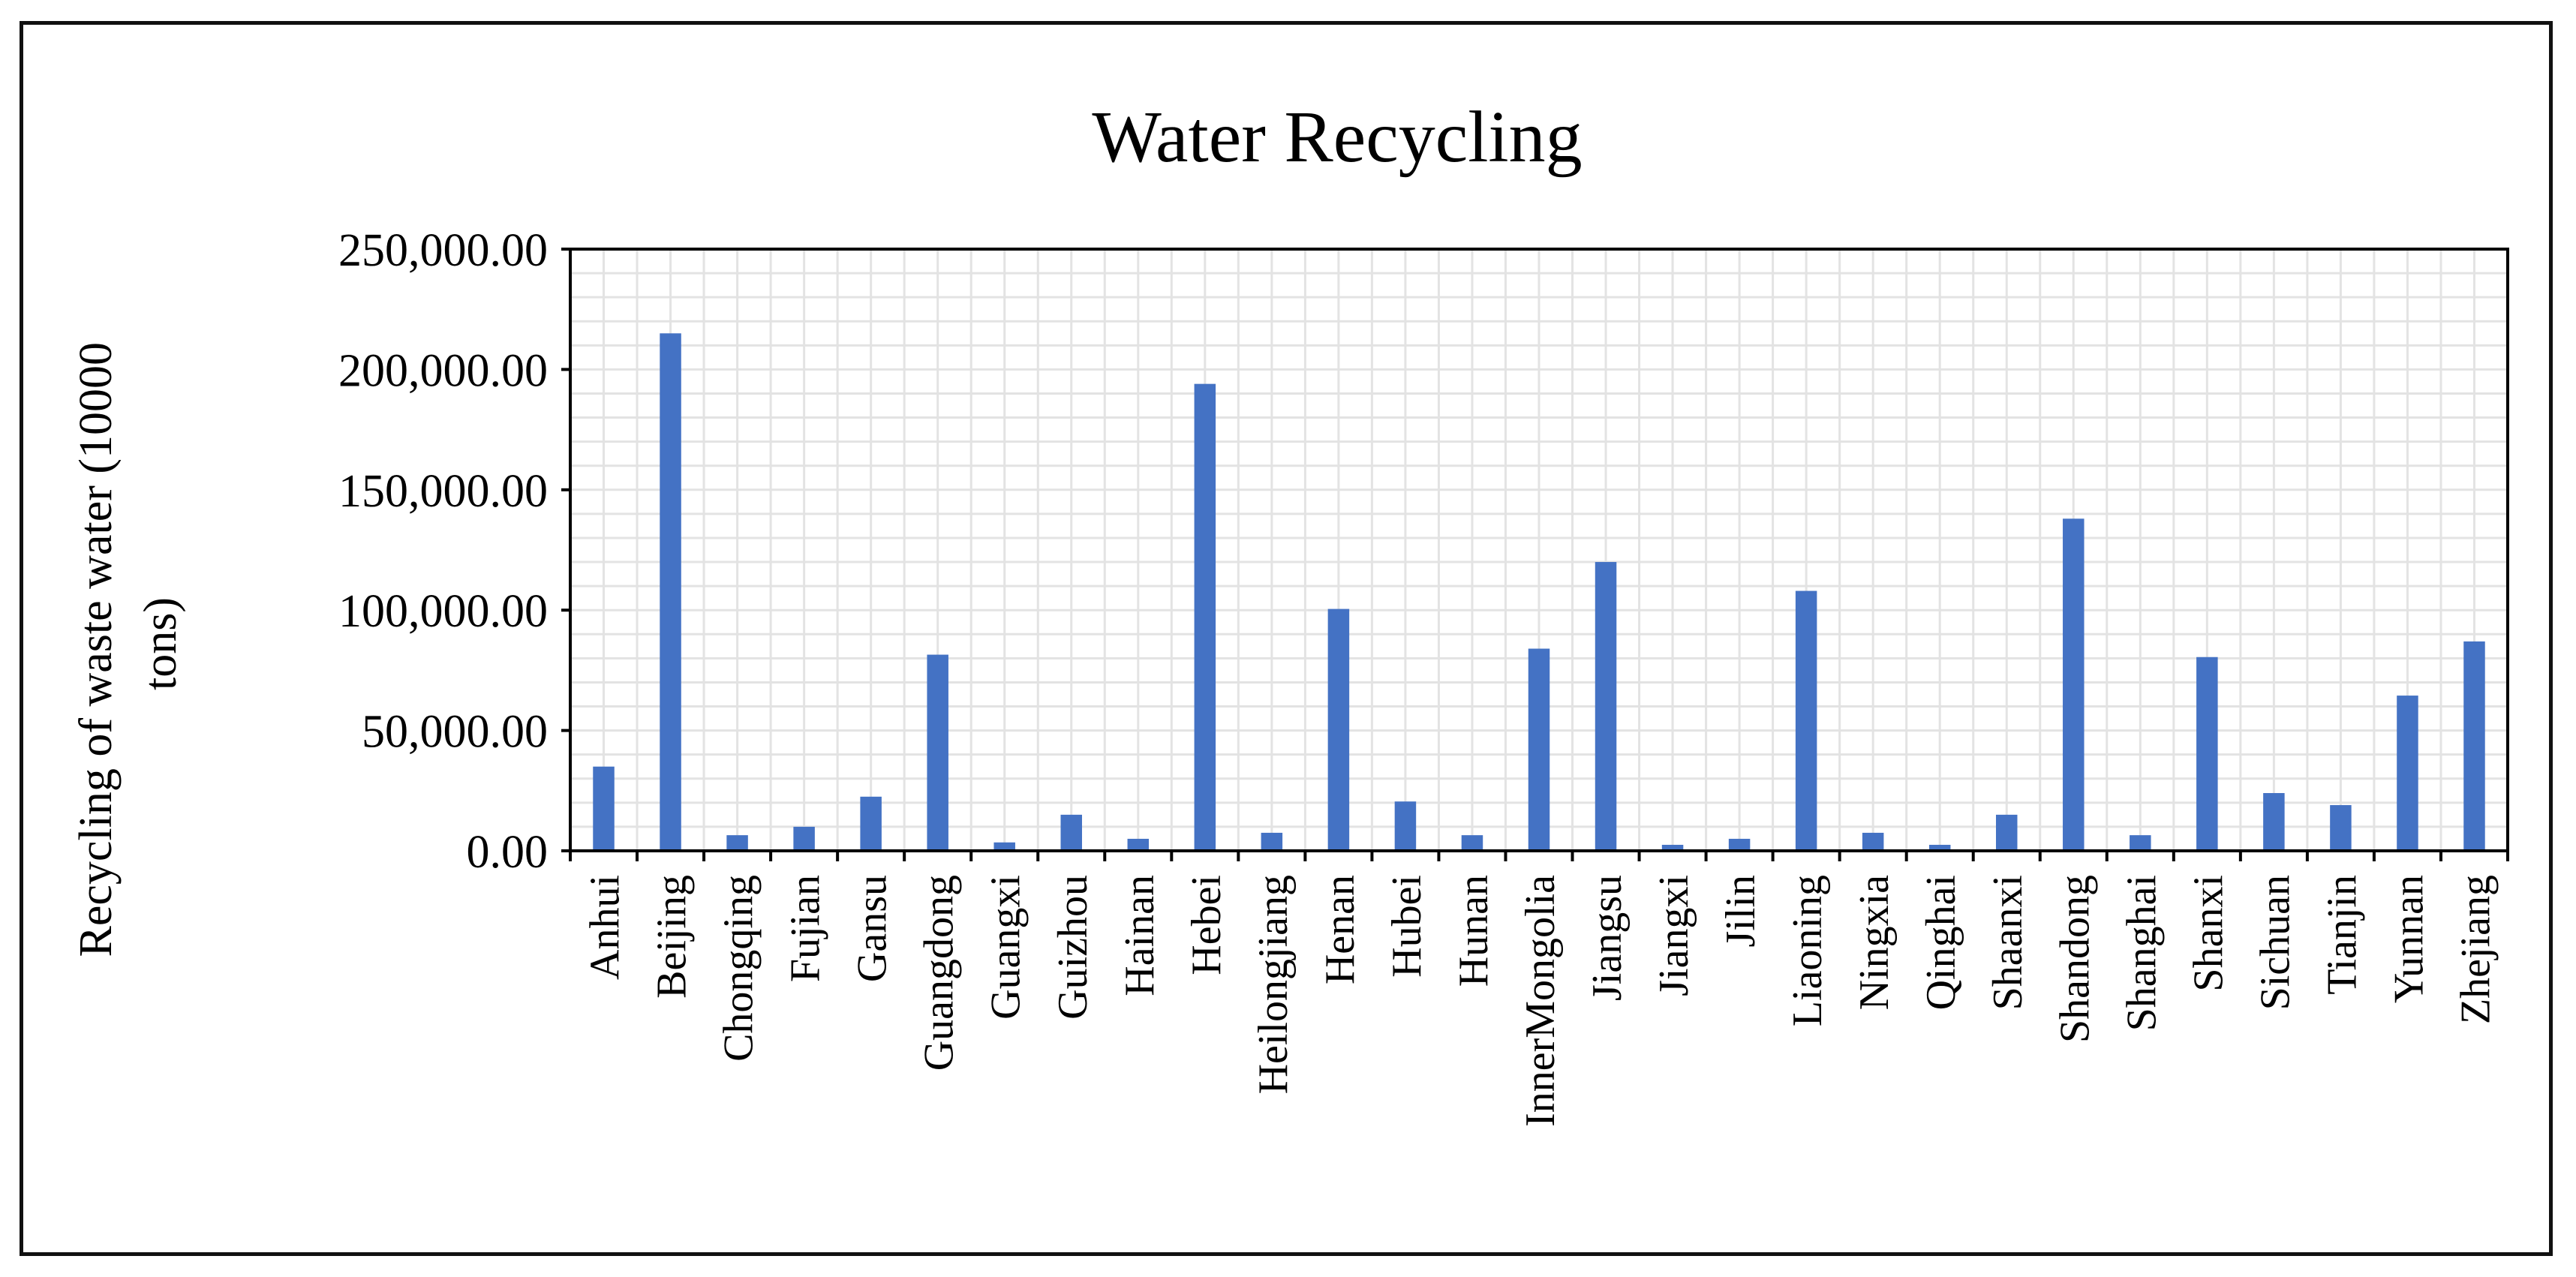 This screenshot has height=1277, width=2576. Describe the element at coordinates (1741, 911) in the screenshot. I see `x-tick-label-jilin: Jilin` at that location.